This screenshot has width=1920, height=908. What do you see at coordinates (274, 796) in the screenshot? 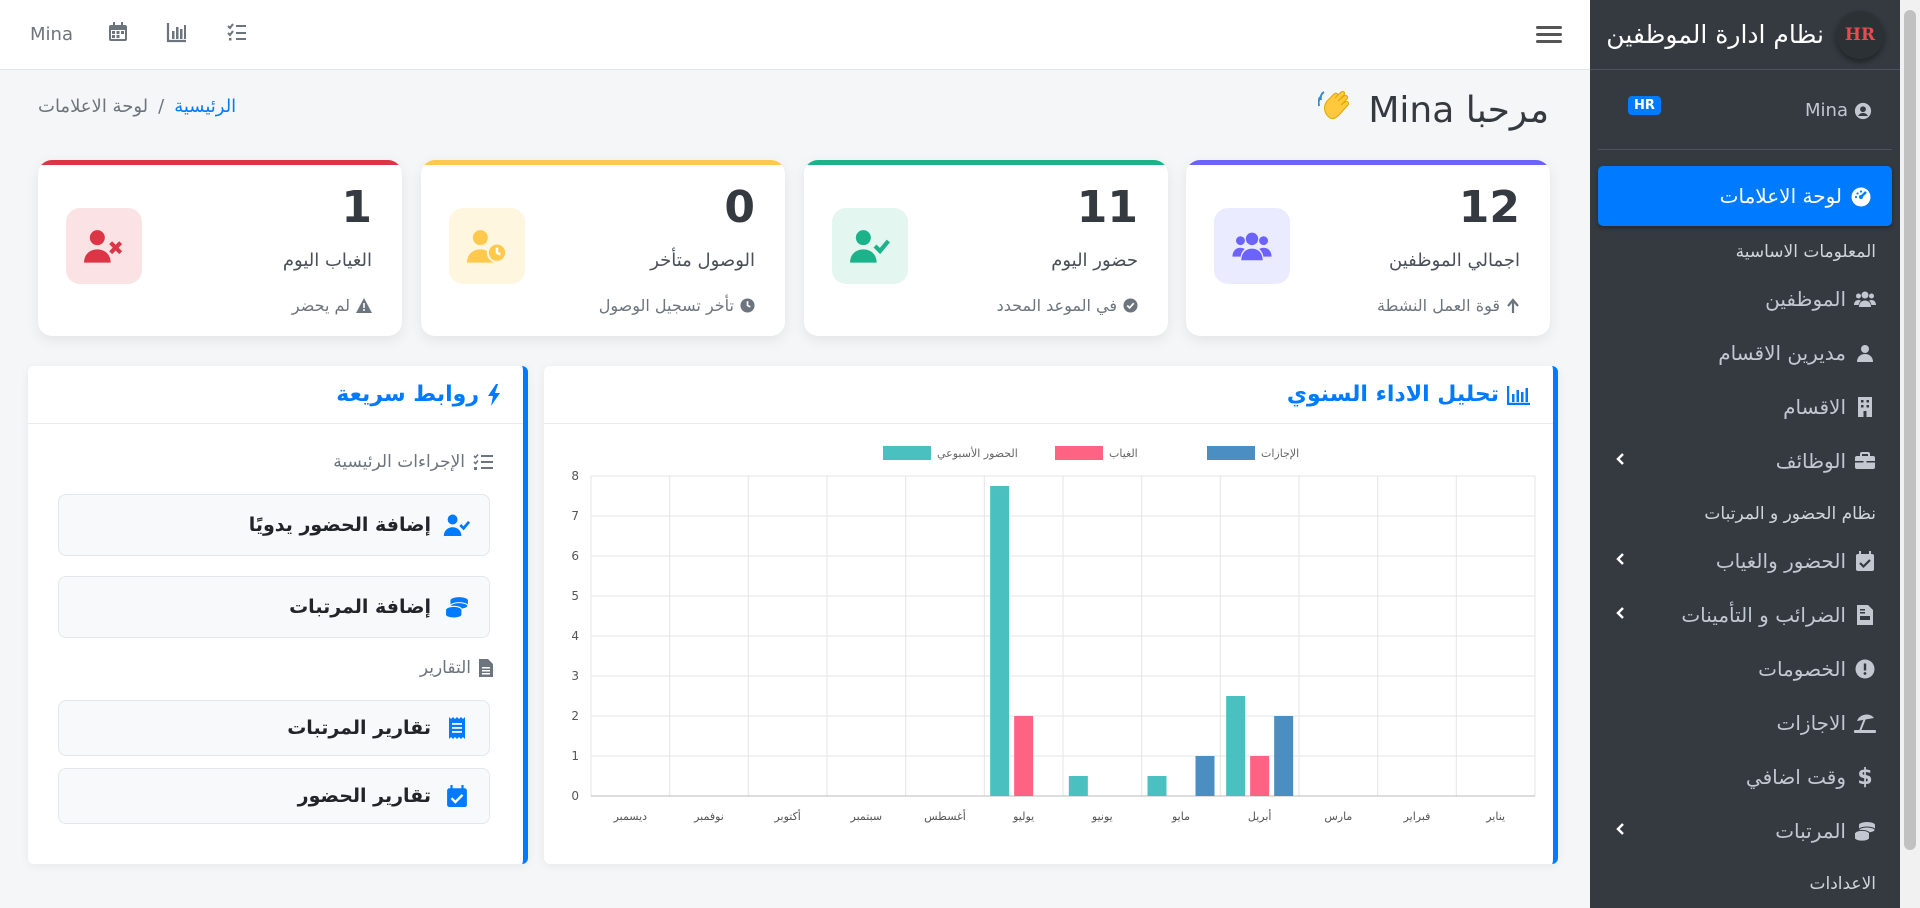
I see `attendance-reports-button: تقارير الحضور` at bounding box center [274, 796].